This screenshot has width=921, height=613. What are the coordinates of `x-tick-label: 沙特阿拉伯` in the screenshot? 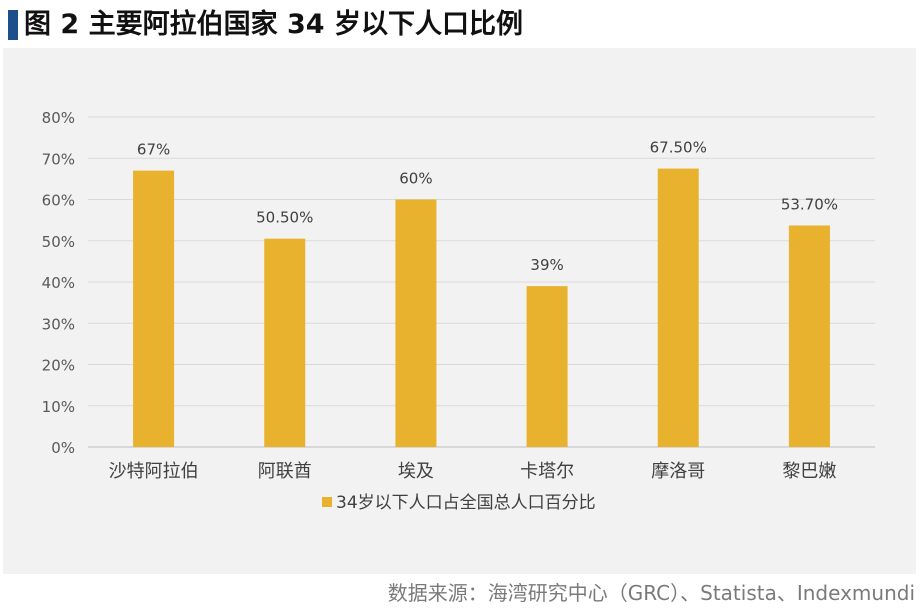 It's located at (154, 471).